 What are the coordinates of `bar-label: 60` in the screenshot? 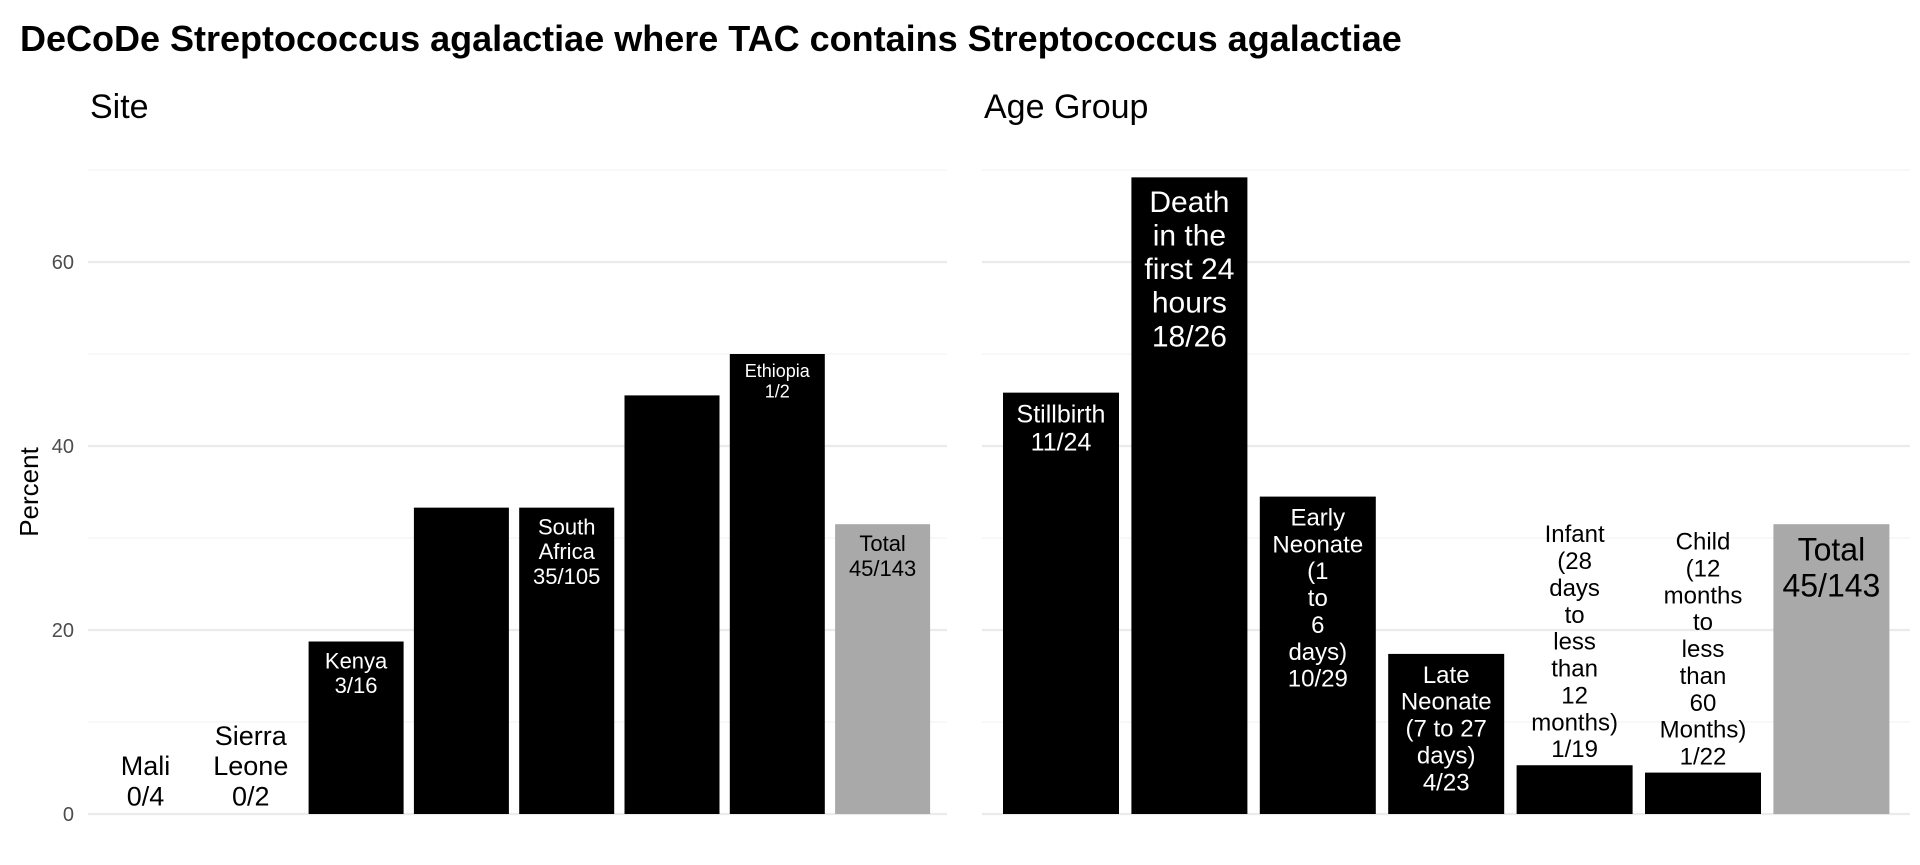 It's located at (1703, 703).